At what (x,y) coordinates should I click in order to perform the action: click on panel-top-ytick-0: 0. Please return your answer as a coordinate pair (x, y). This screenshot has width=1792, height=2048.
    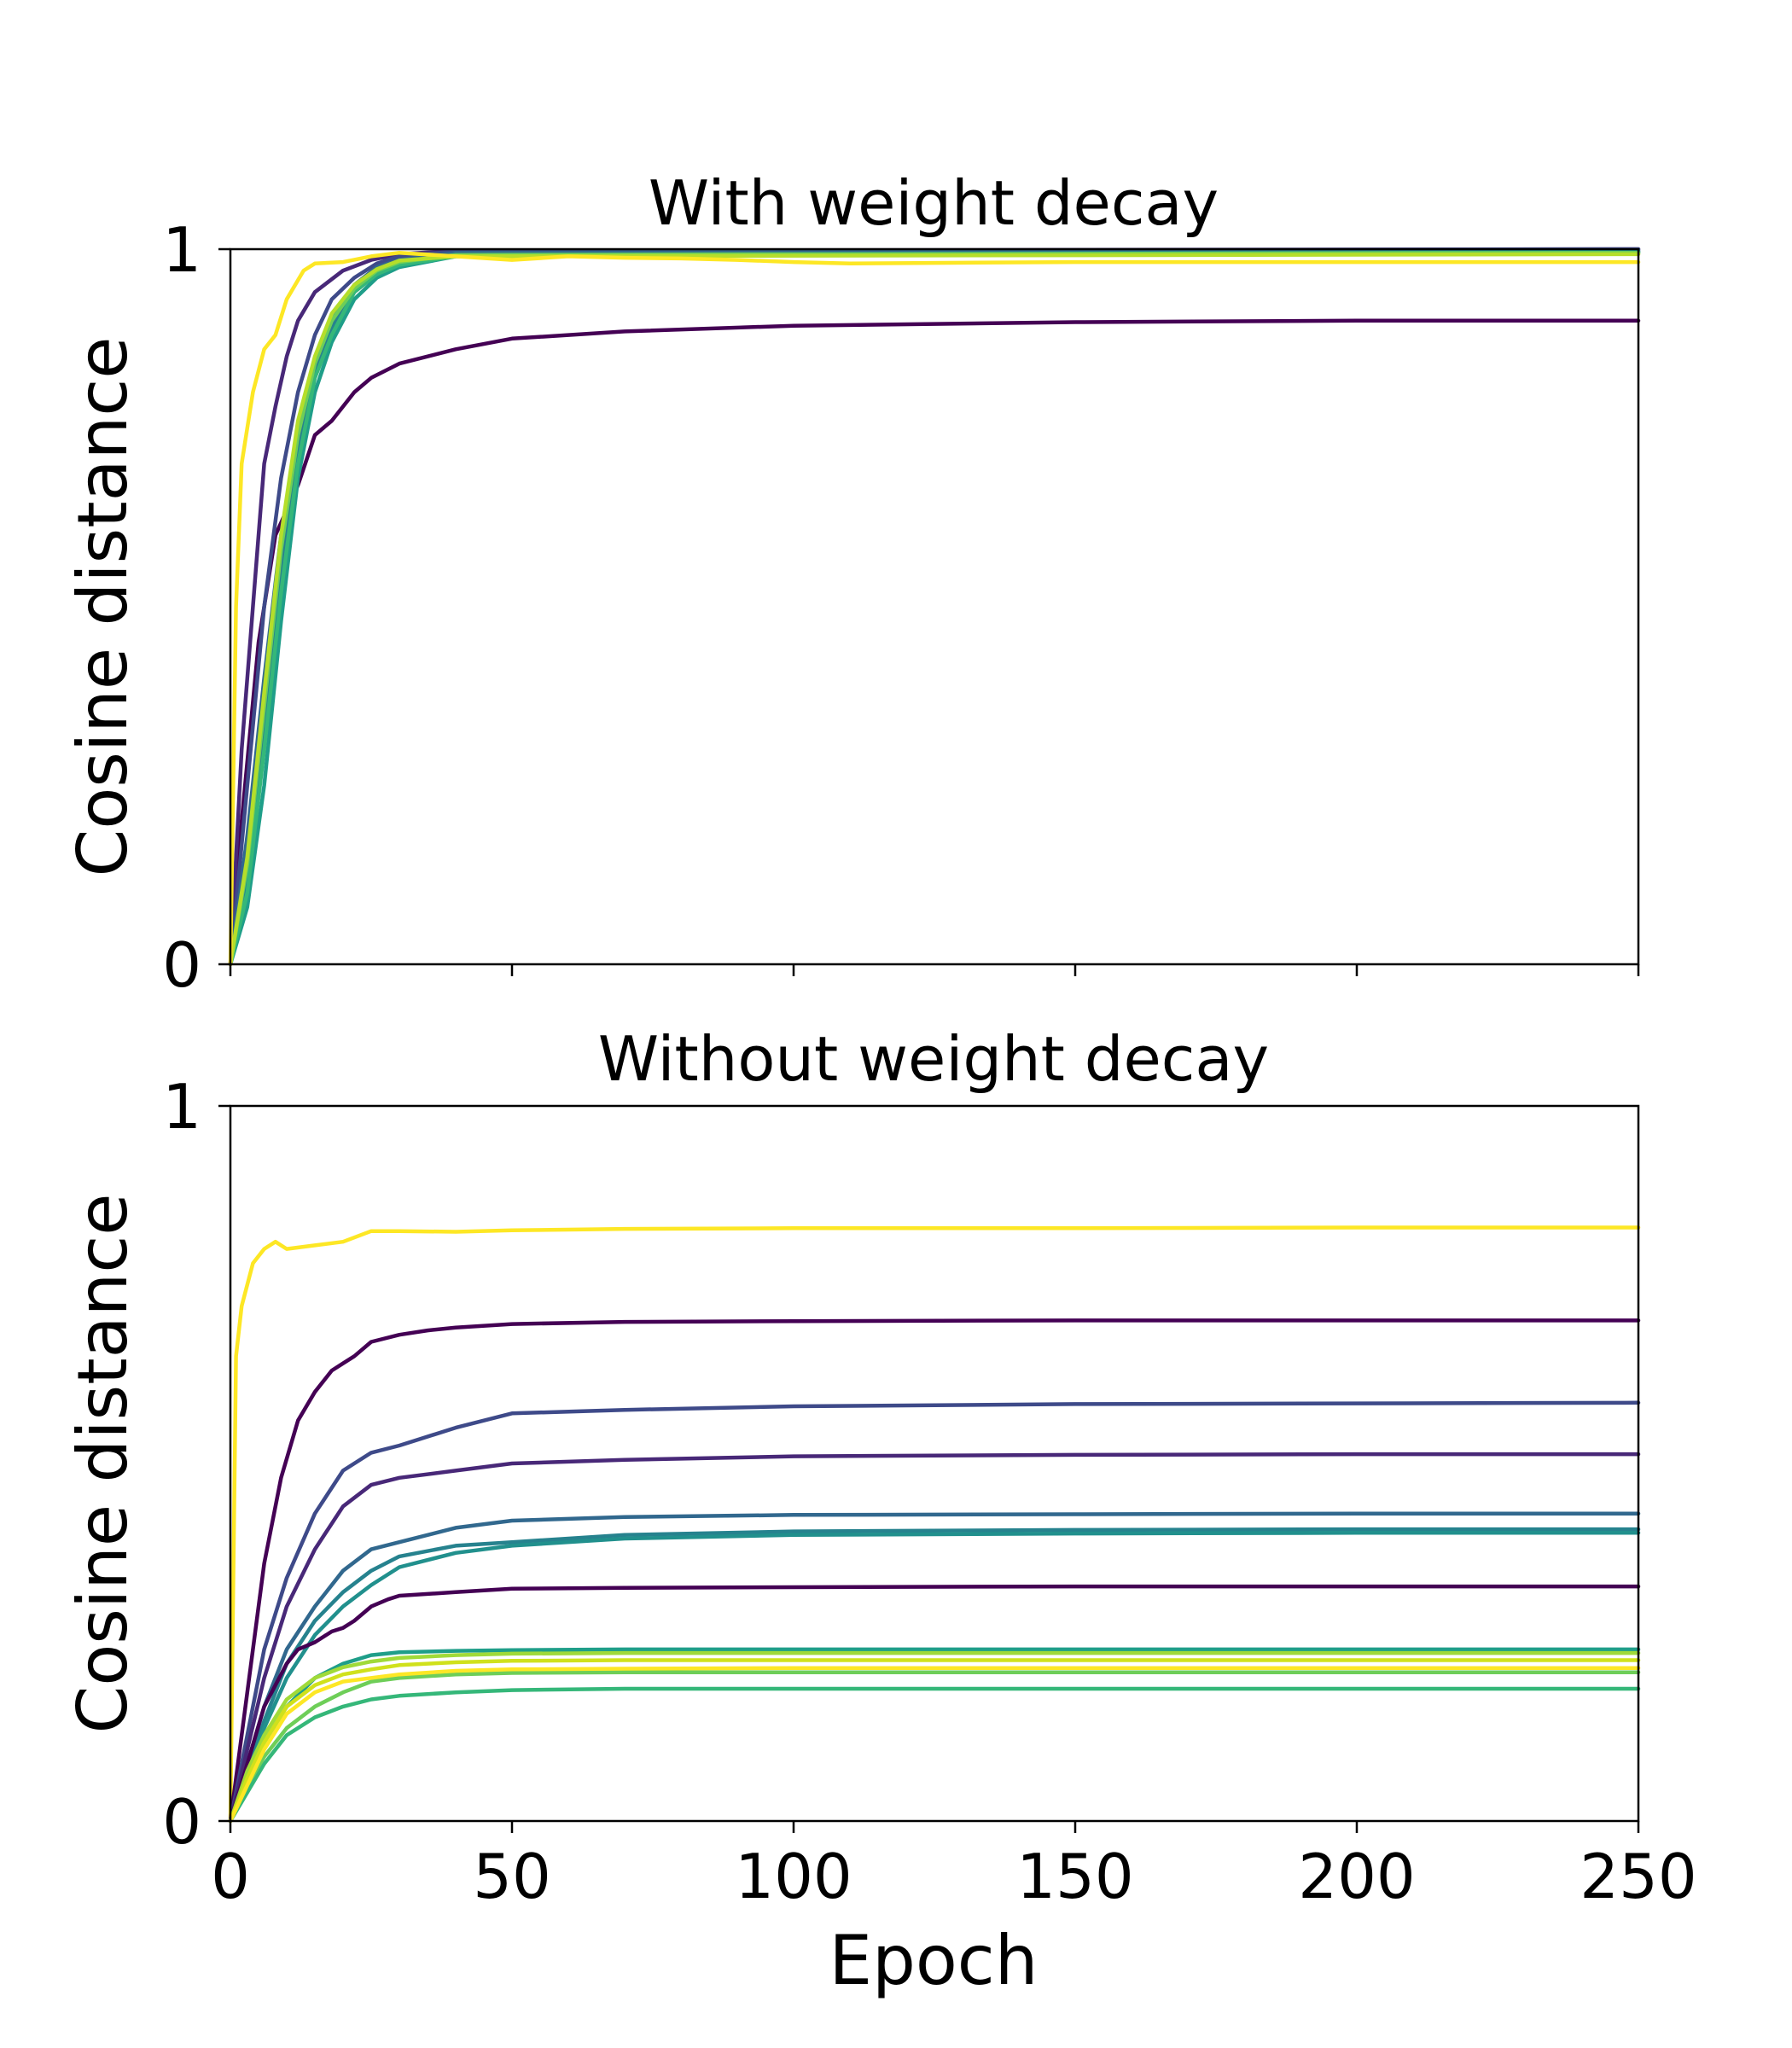
    Looking at the image, I should click on (181, 965).